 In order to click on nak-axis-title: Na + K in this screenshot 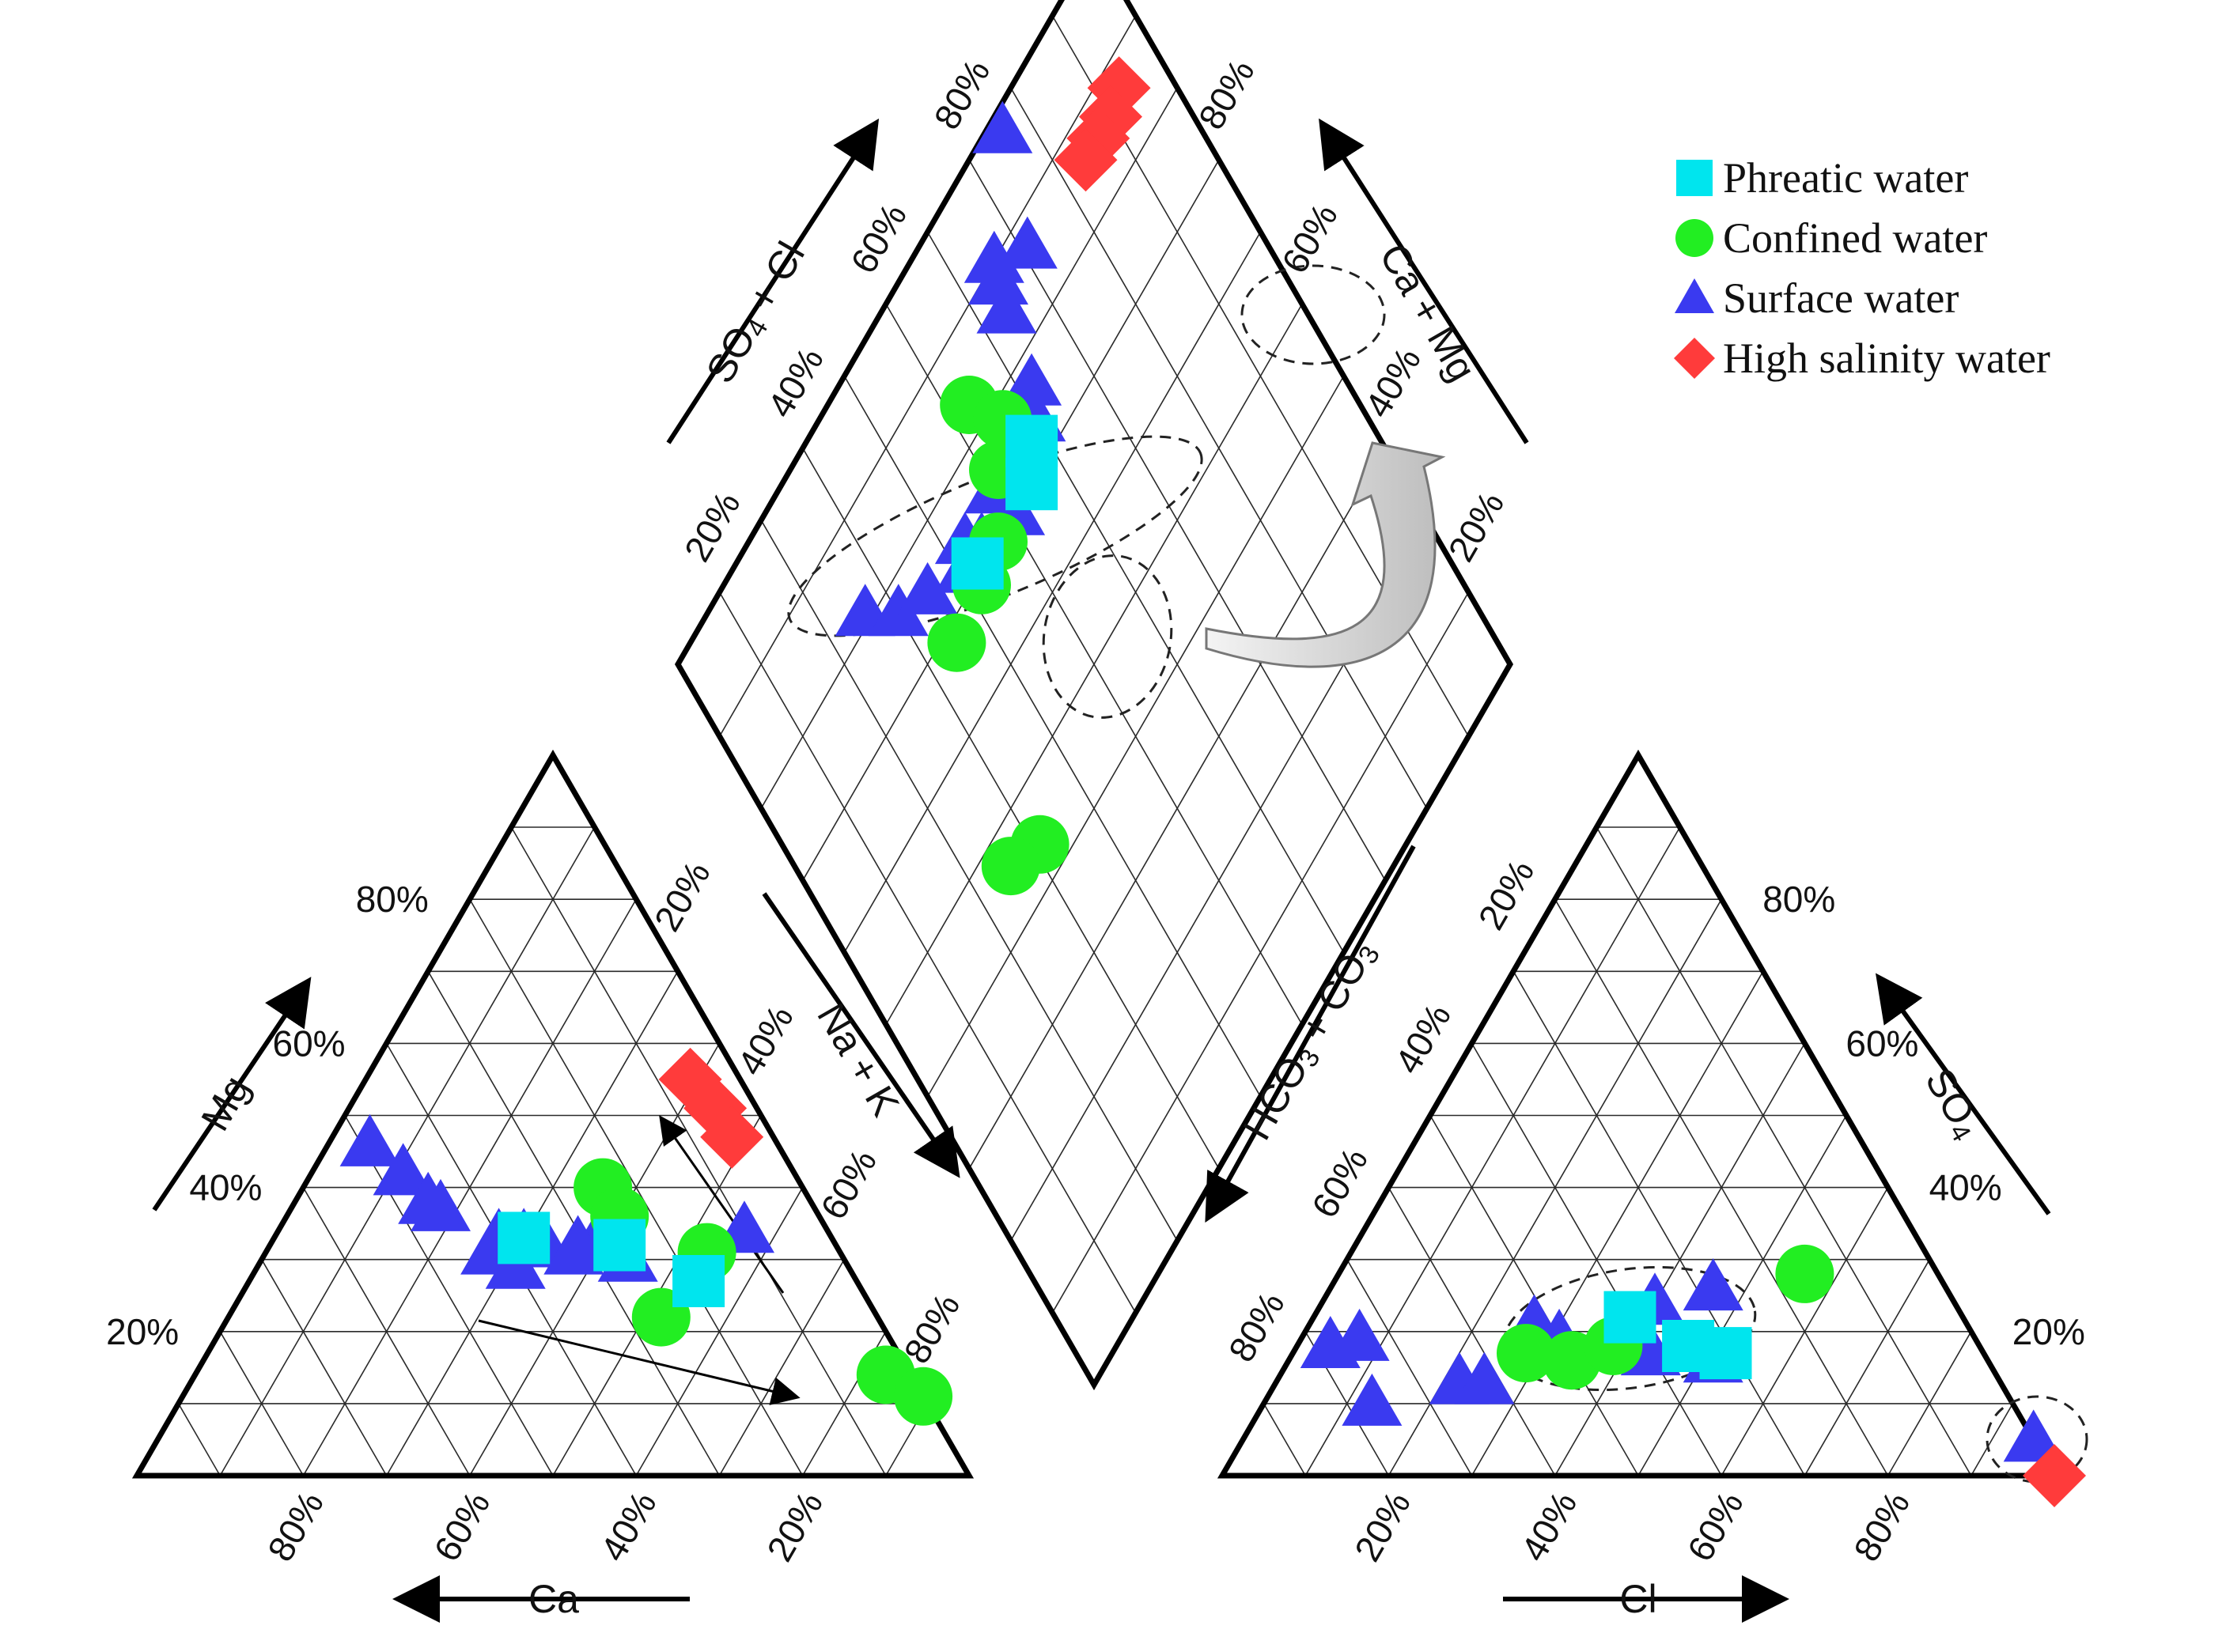, I will do `click(858, 1060)`.